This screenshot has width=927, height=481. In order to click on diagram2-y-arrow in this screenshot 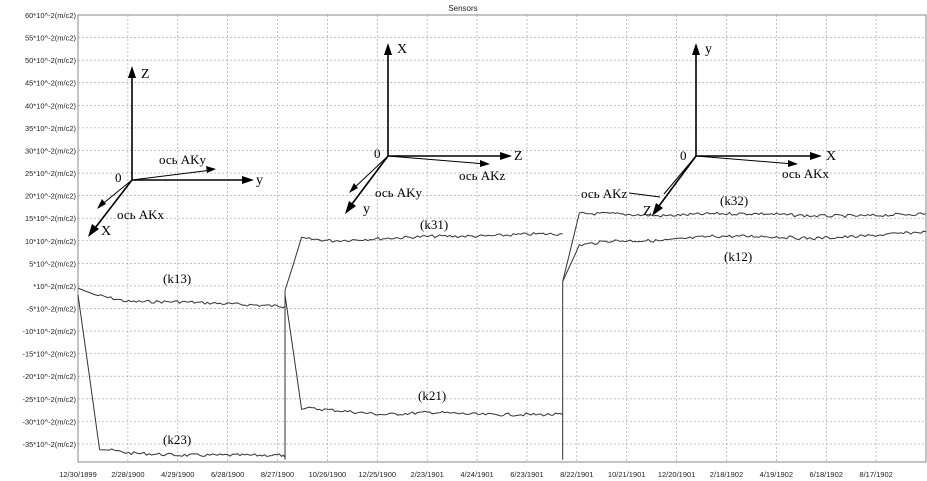, I will do `click(350, 207)`.